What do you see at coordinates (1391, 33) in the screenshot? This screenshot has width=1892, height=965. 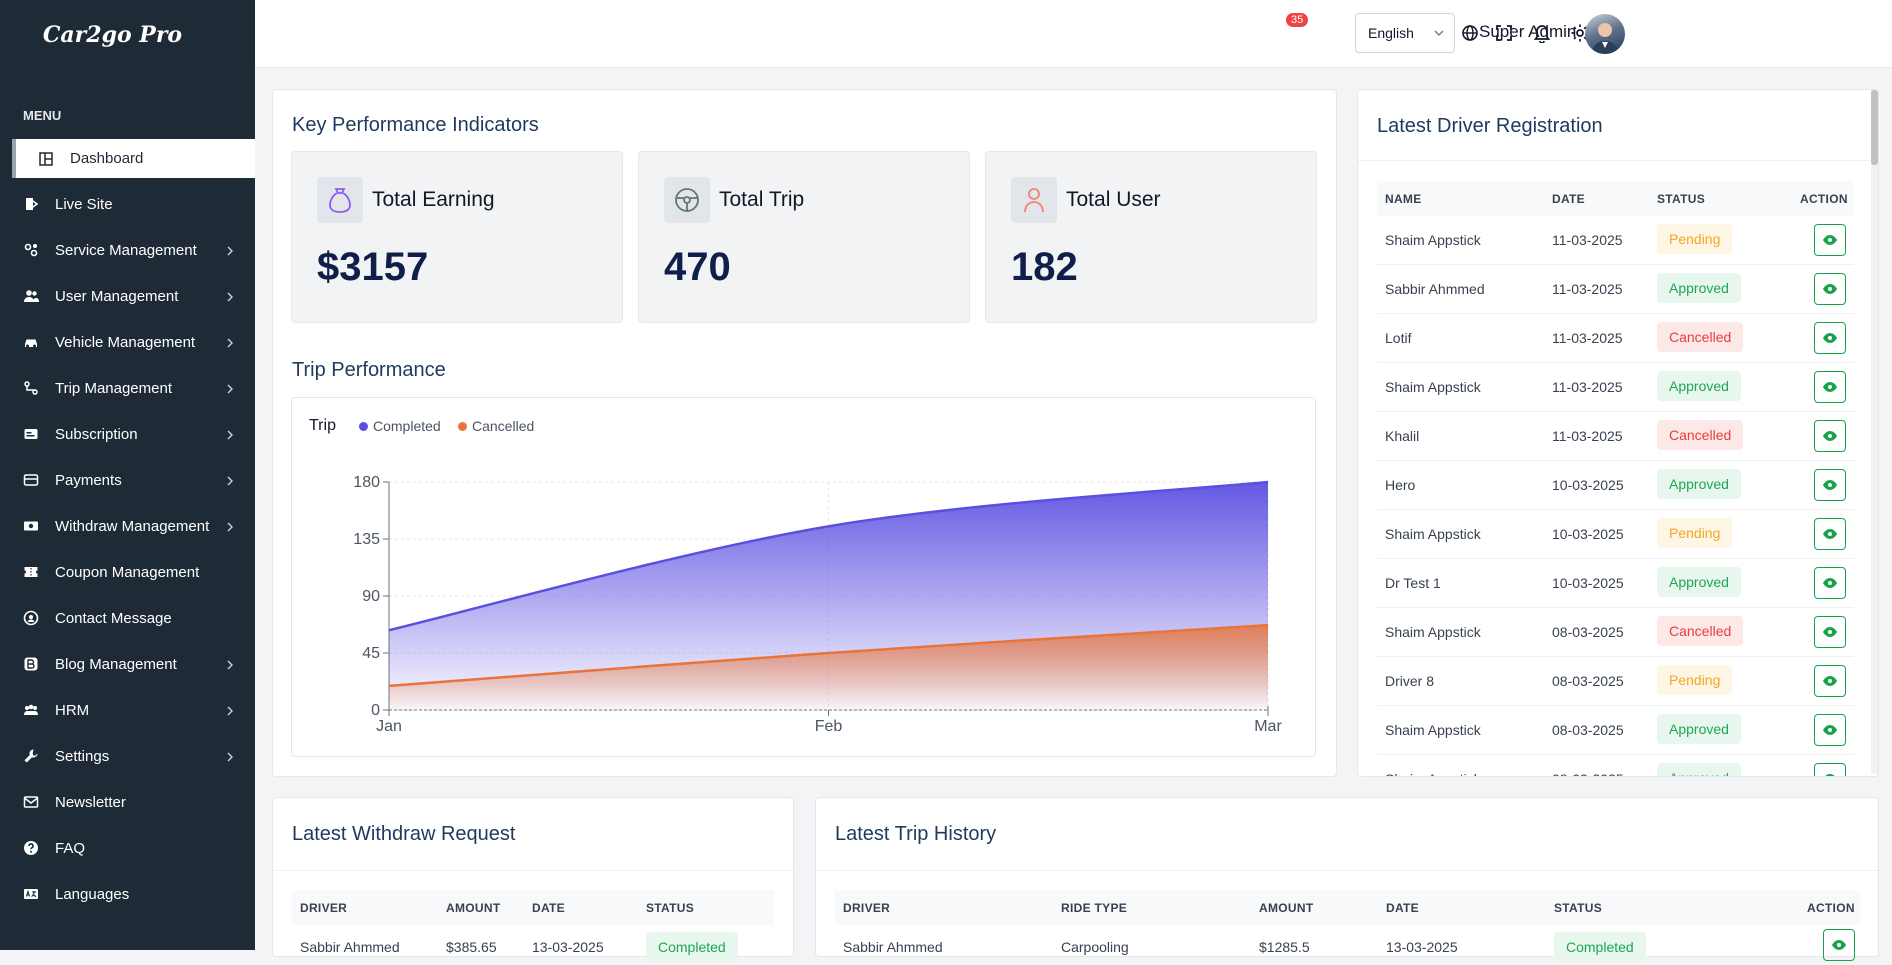 I see `language-select-value: English` at bounding box center [1391, 33].